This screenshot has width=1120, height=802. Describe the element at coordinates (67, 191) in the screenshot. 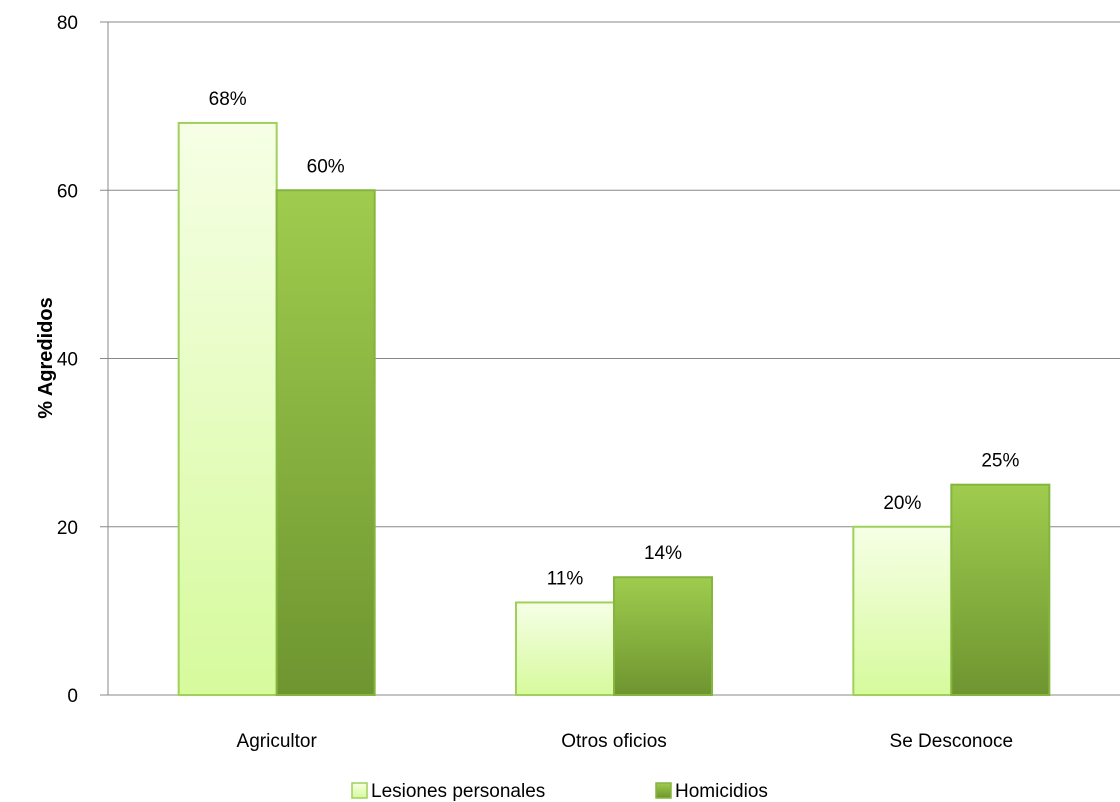

I see `y-tick-label: 60` at that location.